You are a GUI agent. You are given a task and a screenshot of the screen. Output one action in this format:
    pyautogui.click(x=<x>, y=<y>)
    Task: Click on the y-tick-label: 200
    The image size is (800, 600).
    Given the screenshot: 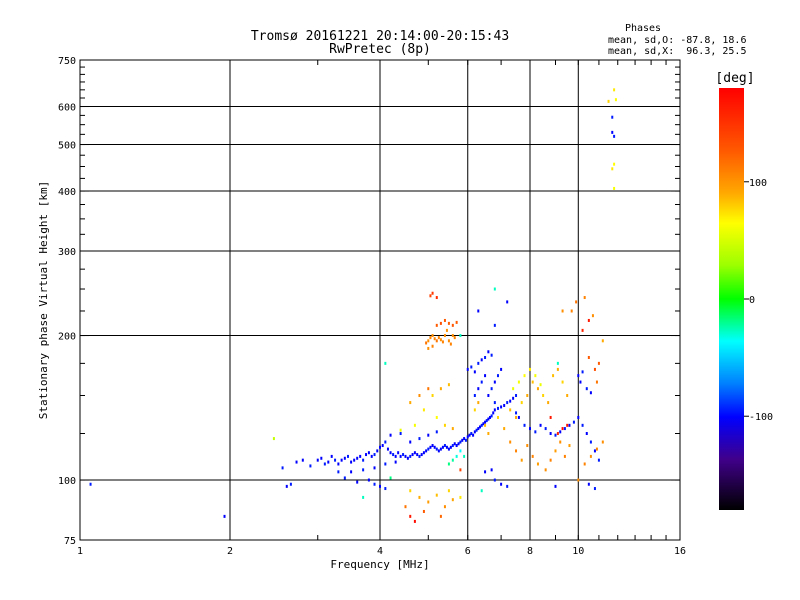 What is the action you would take?
    pyautogui.click(x=67, y=337)
    